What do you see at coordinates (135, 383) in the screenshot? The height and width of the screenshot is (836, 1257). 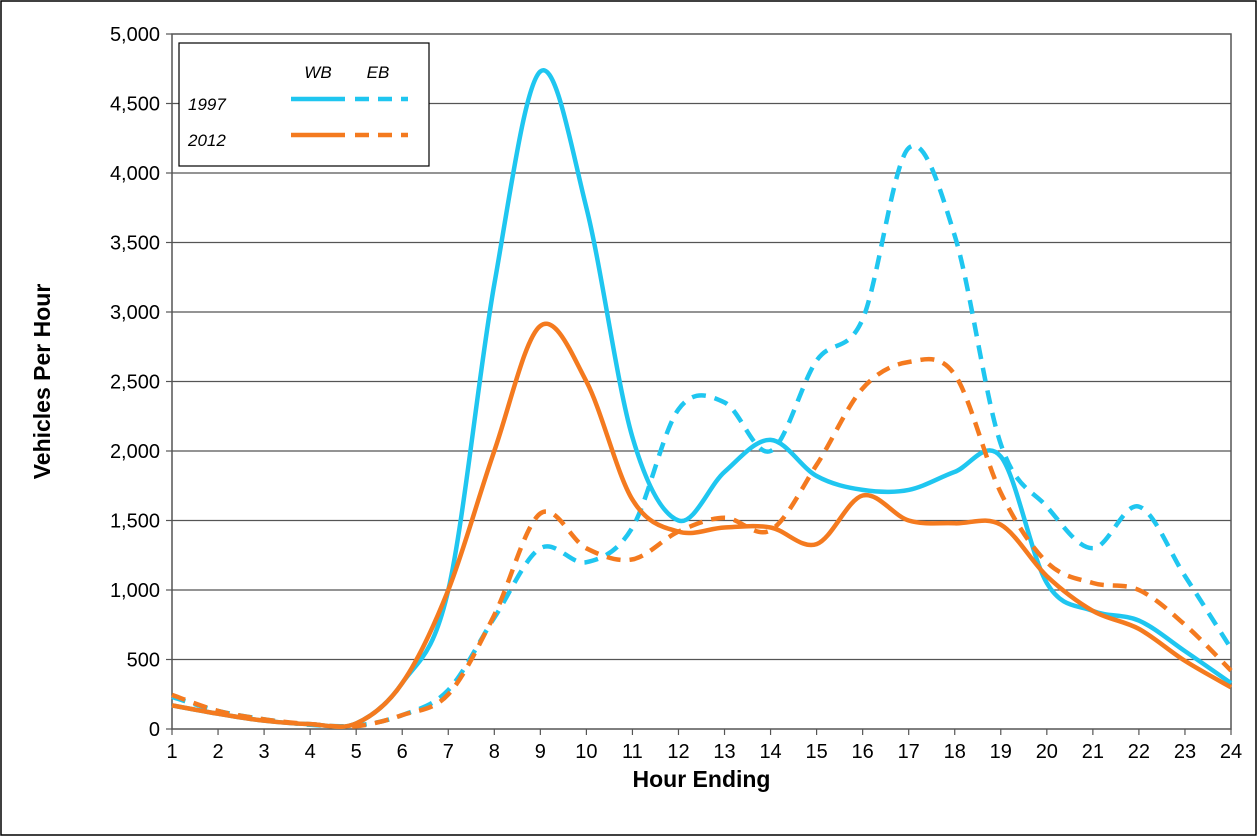 I see `y-tick-label: 2,500` at bounding box center [135, 383].